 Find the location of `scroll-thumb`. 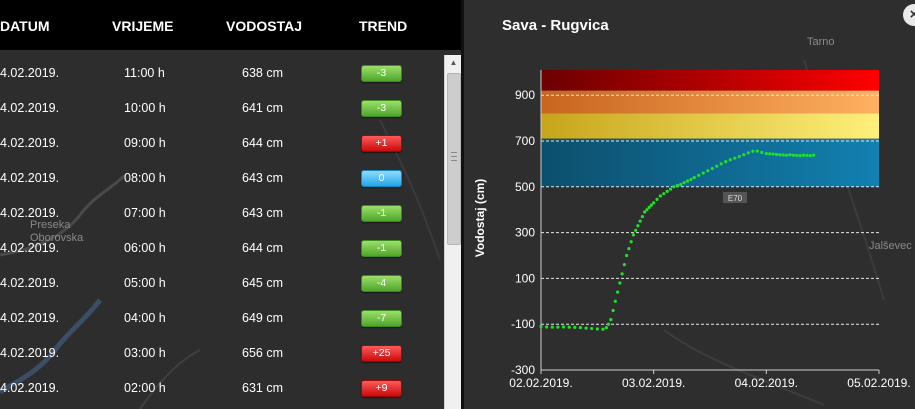

scroll-thumb is located at coordinates (454, 159).